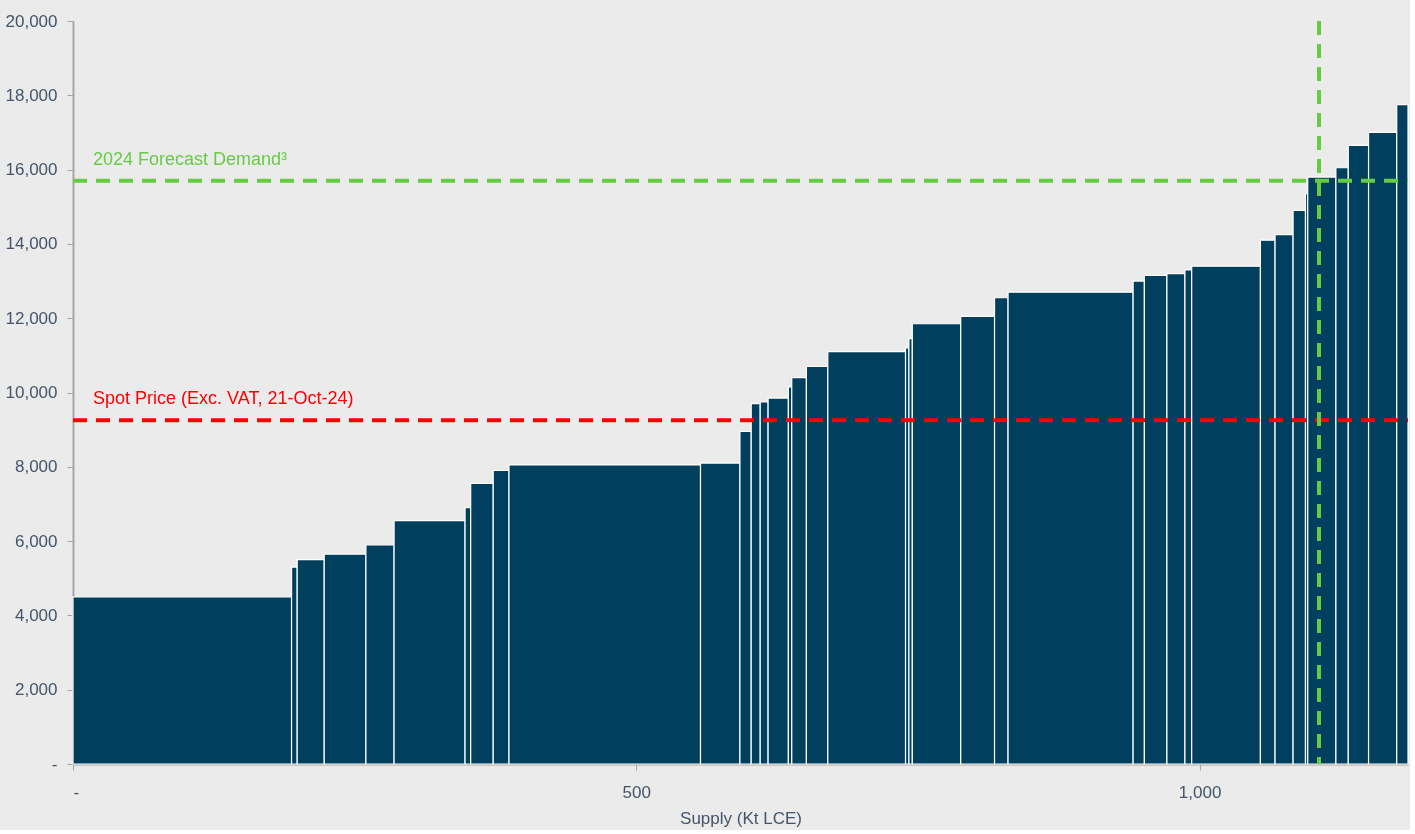 The height and width of the screenshot is (834, 1415). I want to click on y-tick-label: -, so click(54, 764).